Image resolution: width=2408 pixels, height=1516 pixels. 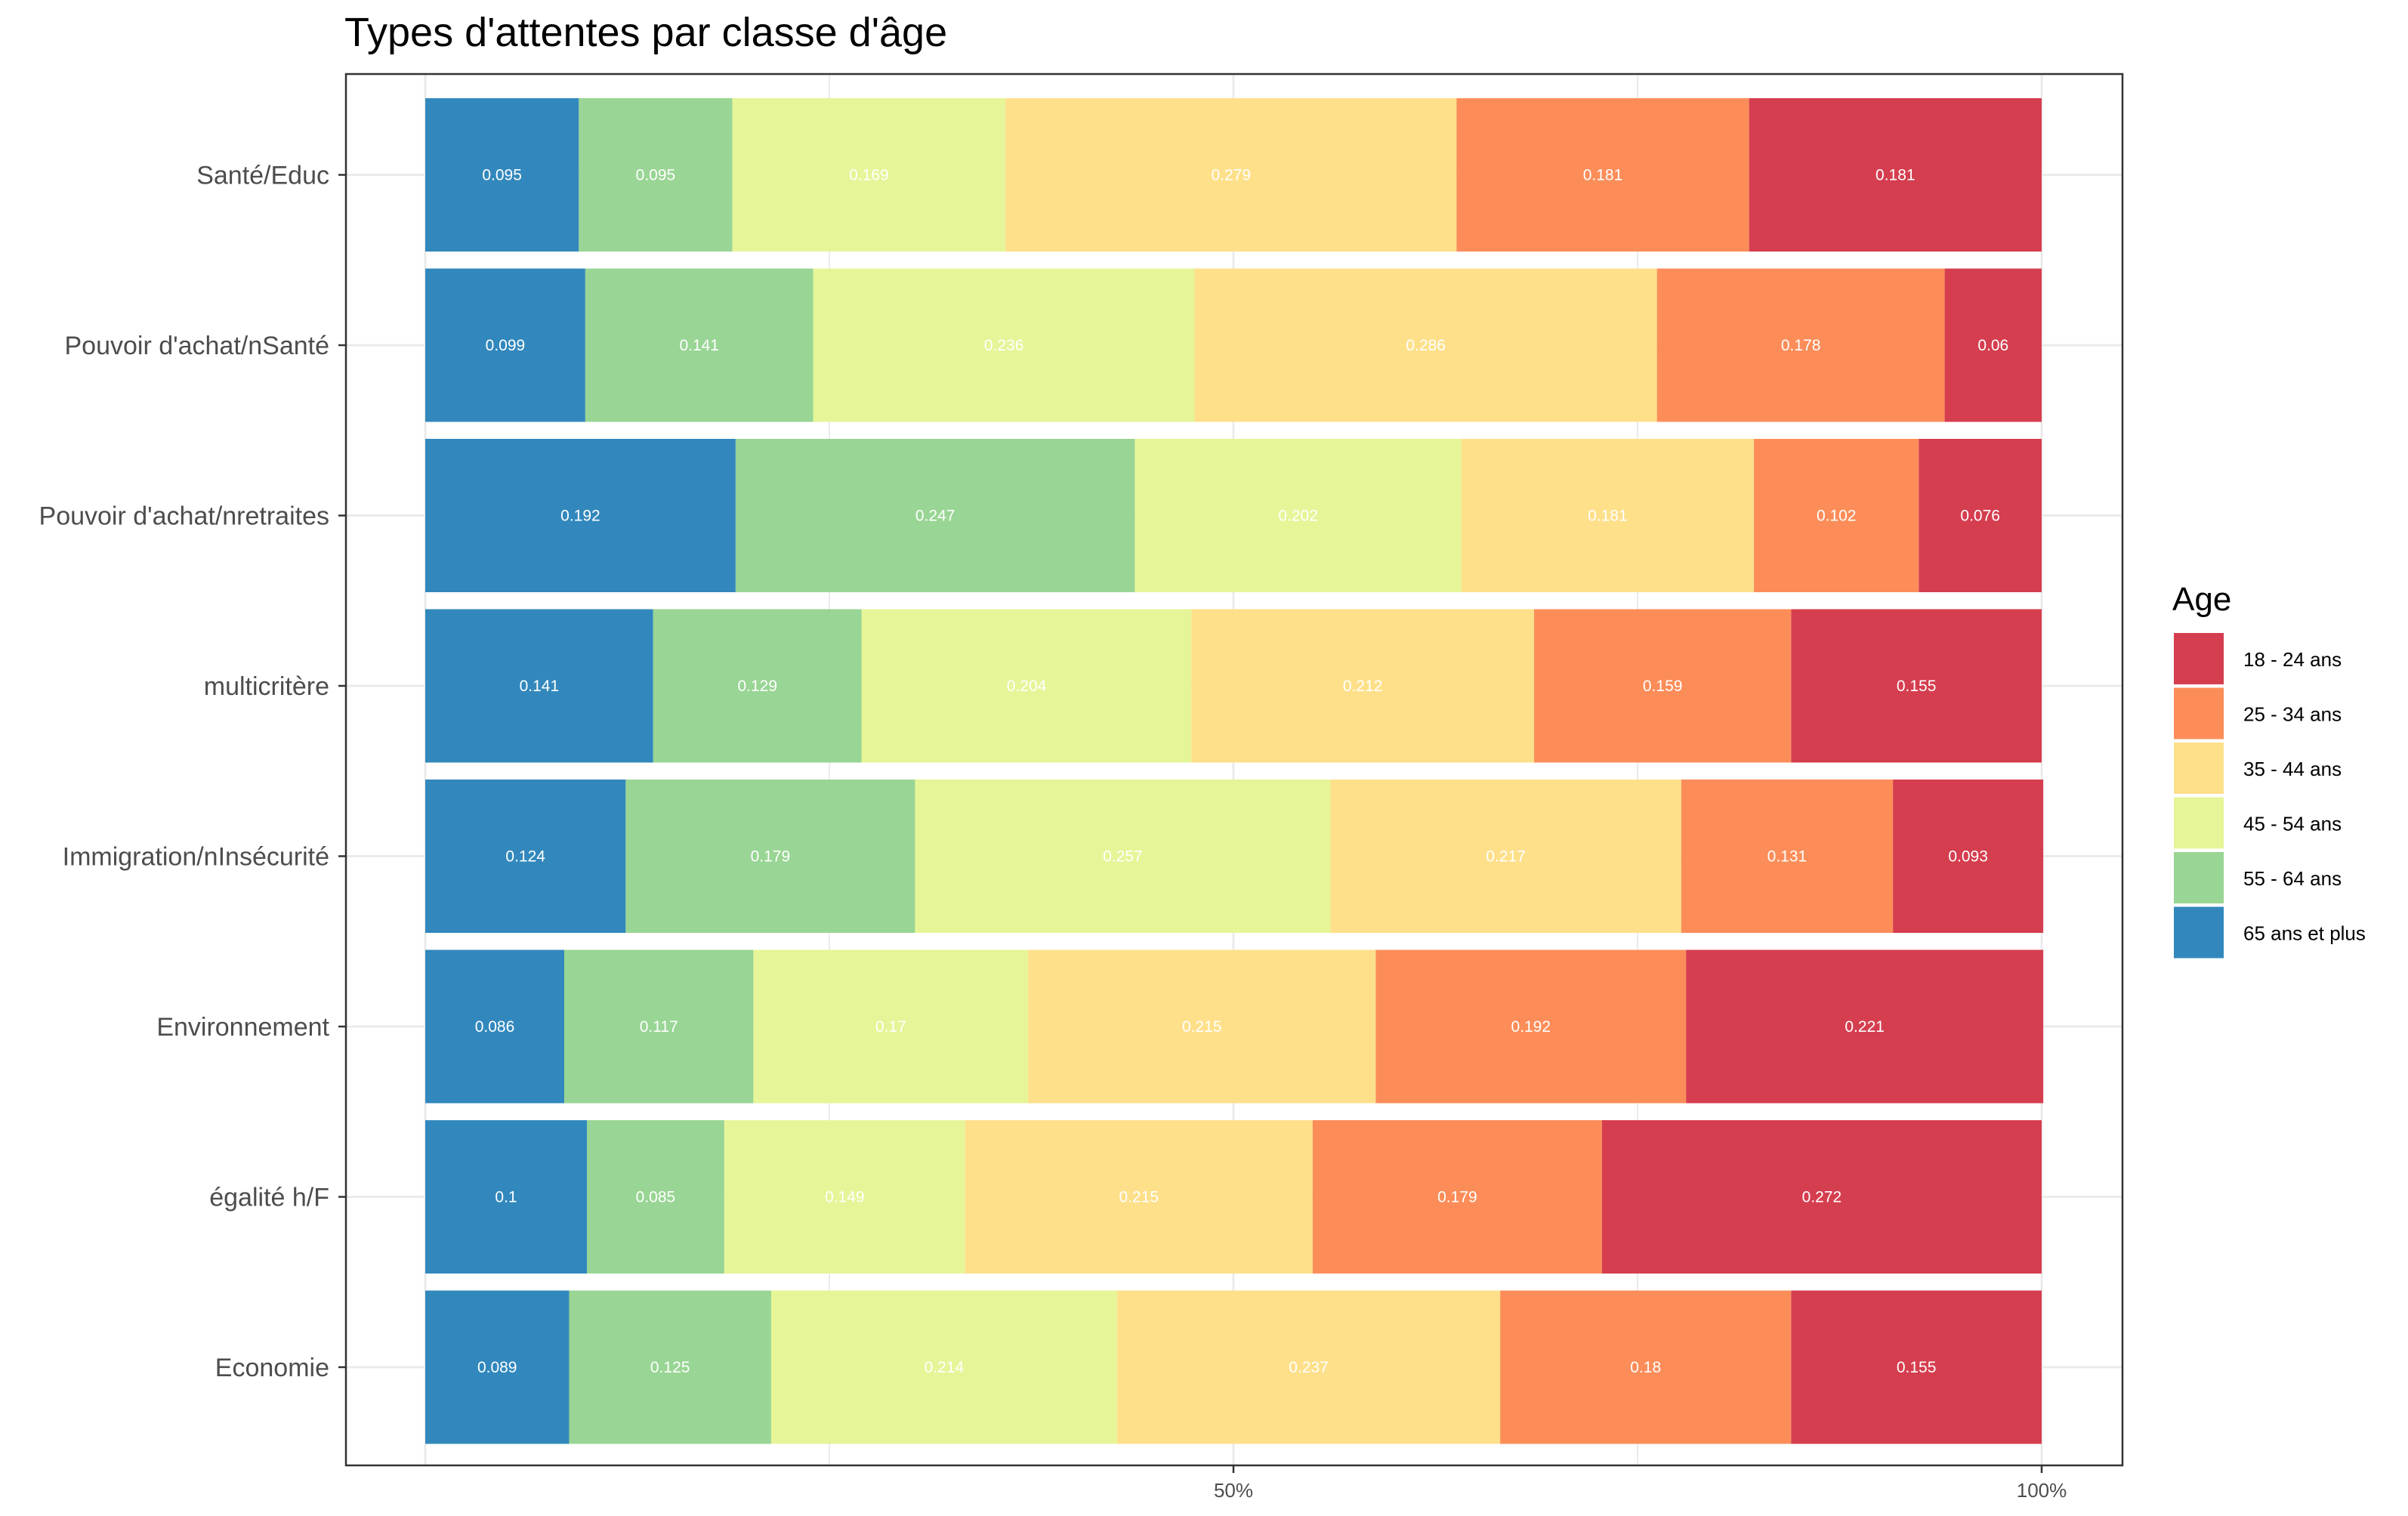 I want to click on legend-label: 35 - 44 ans, so click(x=2292, y=769).